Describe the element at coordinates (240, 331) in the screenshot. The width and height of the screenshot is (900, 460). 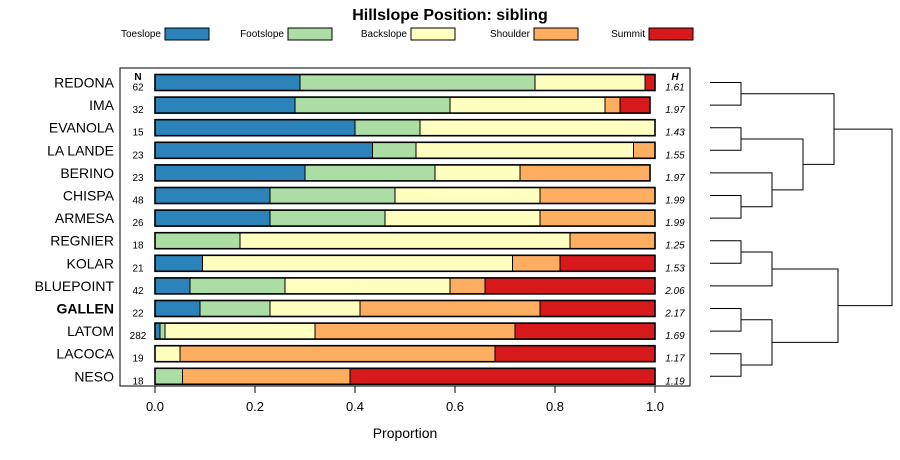
I see `bar-latom-backslope` at that location.